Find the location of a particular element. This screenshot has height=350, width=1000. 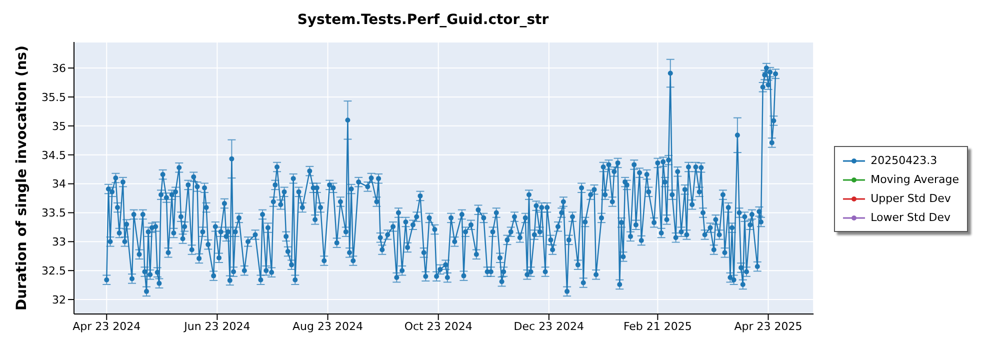

x-tick-label: Apr 23 2025 is located at coordinates (768, 326).